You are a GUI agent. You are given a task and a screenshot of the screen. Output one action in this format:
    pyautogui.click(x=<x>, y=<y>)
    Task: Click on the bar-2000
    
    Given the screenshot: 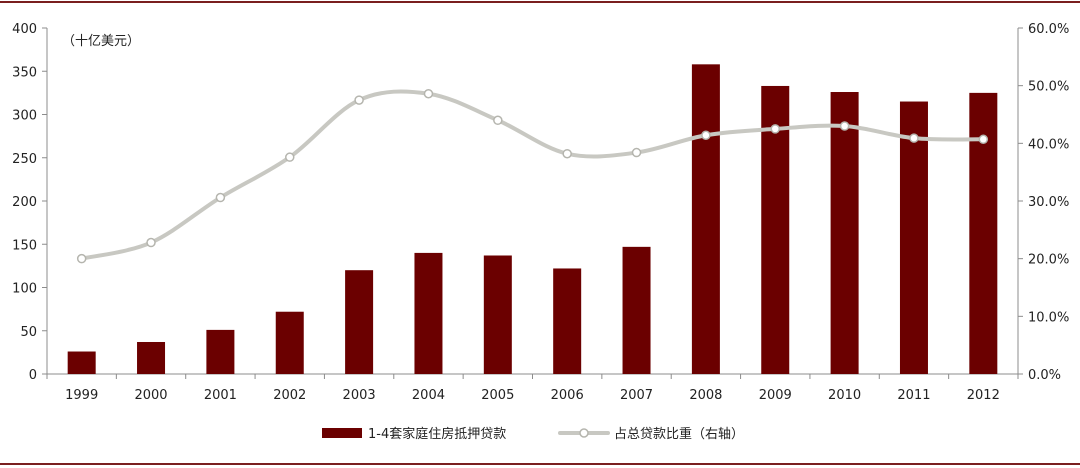 What is the action you would take?
    pyautogui.click(x=151, y=357)
    